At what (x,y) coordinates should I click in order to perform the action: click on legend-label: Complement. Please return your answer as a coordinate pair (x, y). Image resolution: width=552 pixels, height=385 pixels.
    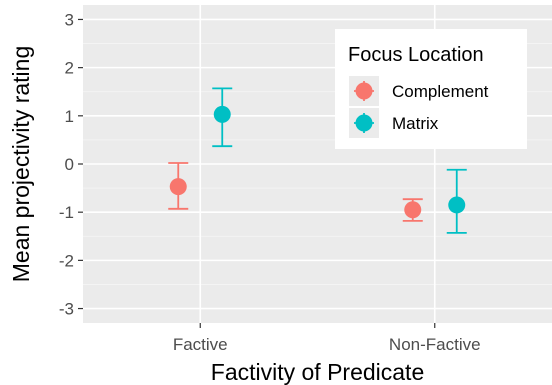
    Looking at the image, I should click on (440, 91).